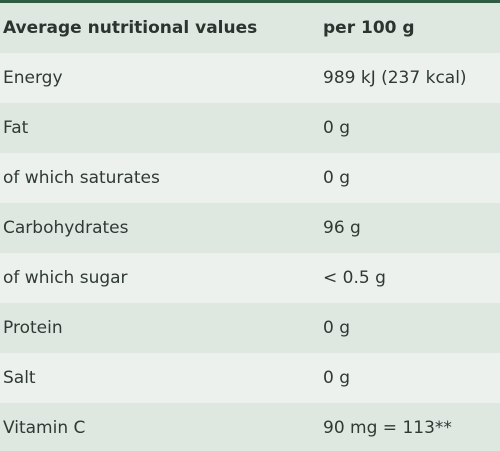 Image resolution: width=500 pixels, height=451 pixels. What do you see at coordinates (250, 328) in the screenshot?
I see `table-row: Protein 0 g` at bounding box center [250, 328].